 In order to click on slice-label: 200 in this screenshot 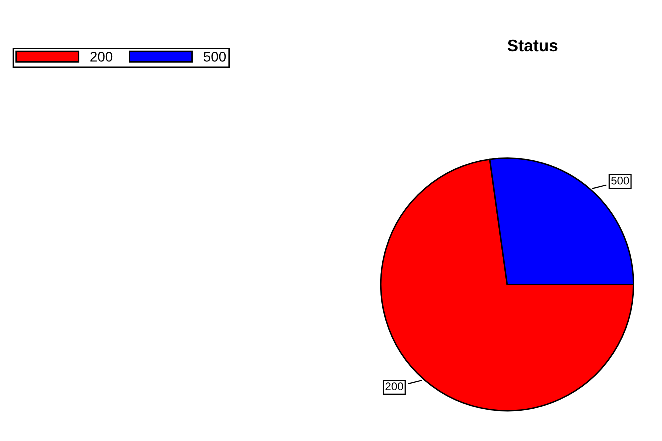, I will do `click(395, 386)`.